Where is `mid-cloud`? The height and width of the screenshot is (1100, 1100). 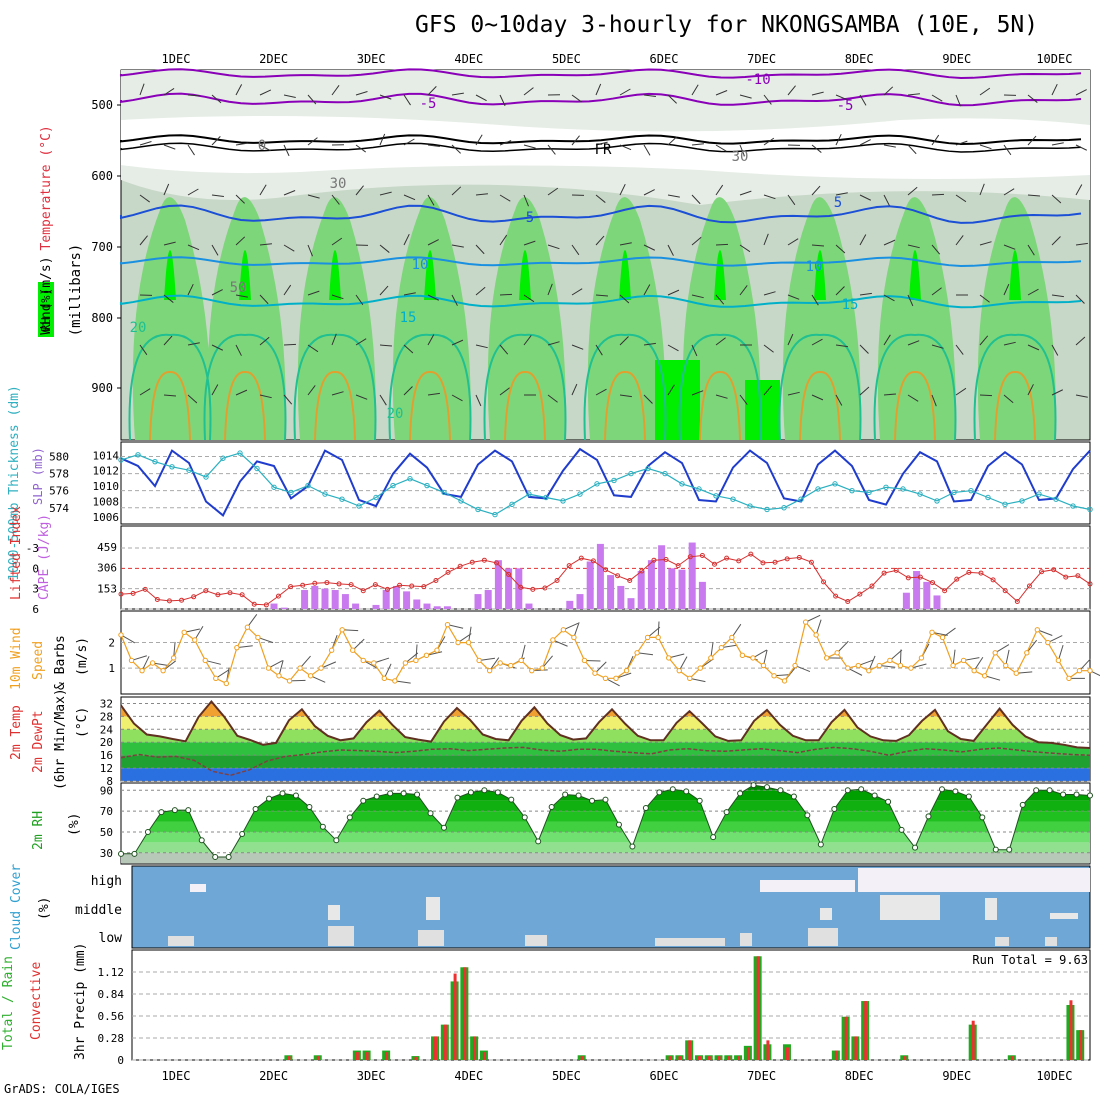 mid-cloud is located at coordinates (826, 914).